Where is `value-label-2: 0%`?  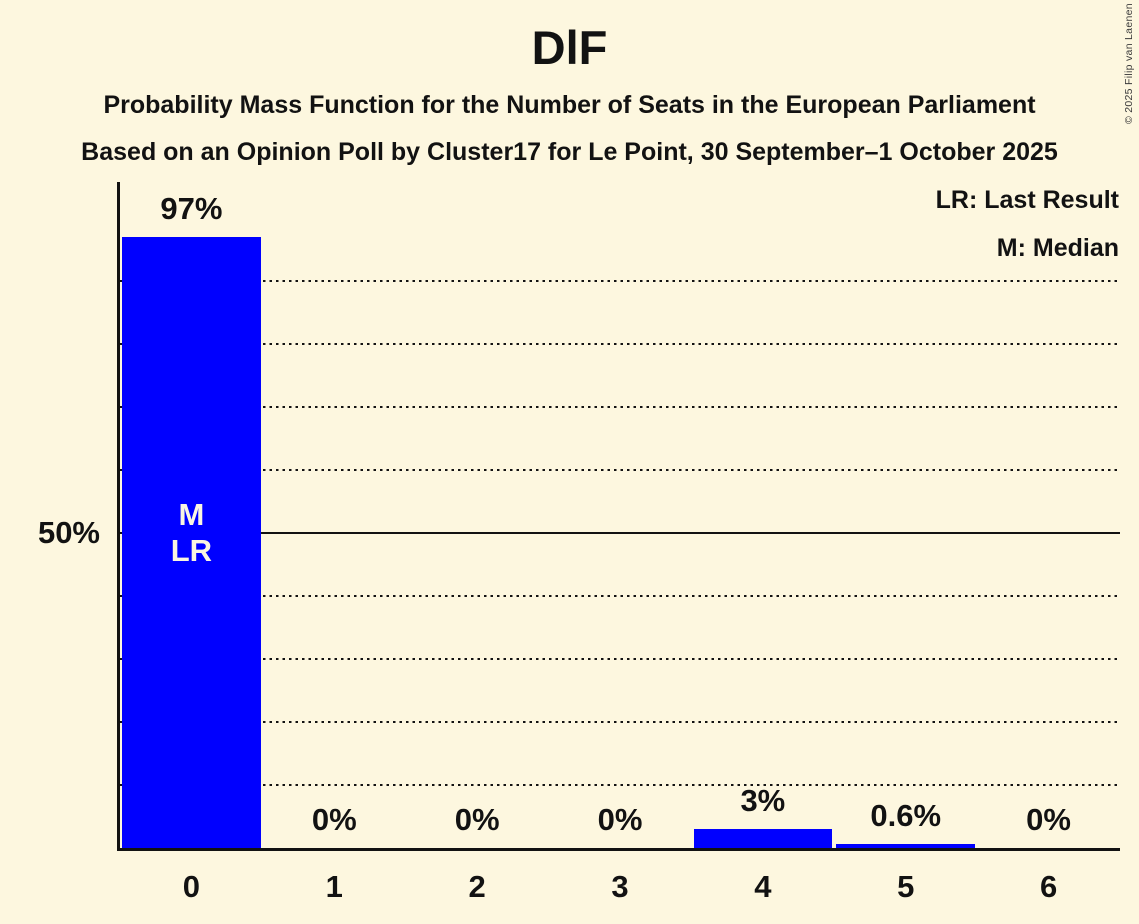
value-label-2: 0% is located at coordinates (477, 819).